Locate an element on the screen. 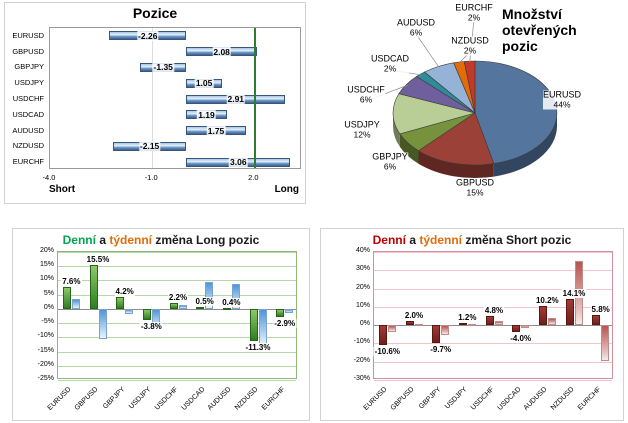 This screenshot has height=423, width=628. position-bar-value: -2.26 is located at coordinates (148, 35).